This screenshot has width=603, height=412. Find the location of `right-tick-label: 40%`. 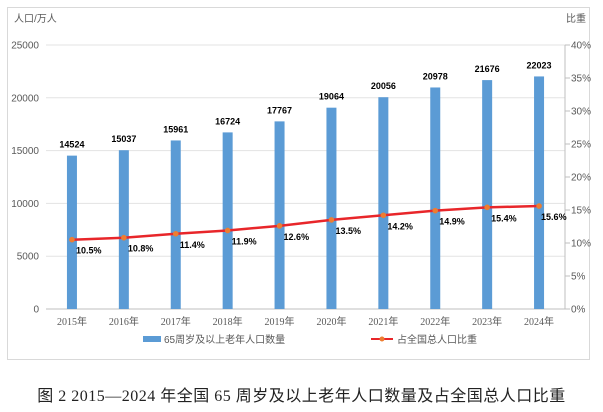

right-tick-label: 40% is located at coordinates (581, 46).